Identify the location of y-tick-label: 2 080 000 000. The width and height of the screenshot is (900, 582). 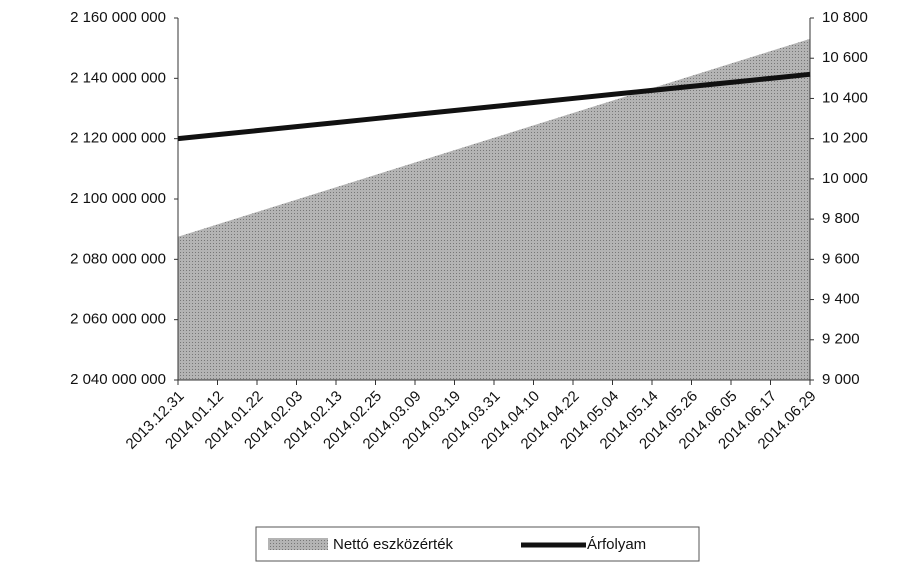
(118, 258).